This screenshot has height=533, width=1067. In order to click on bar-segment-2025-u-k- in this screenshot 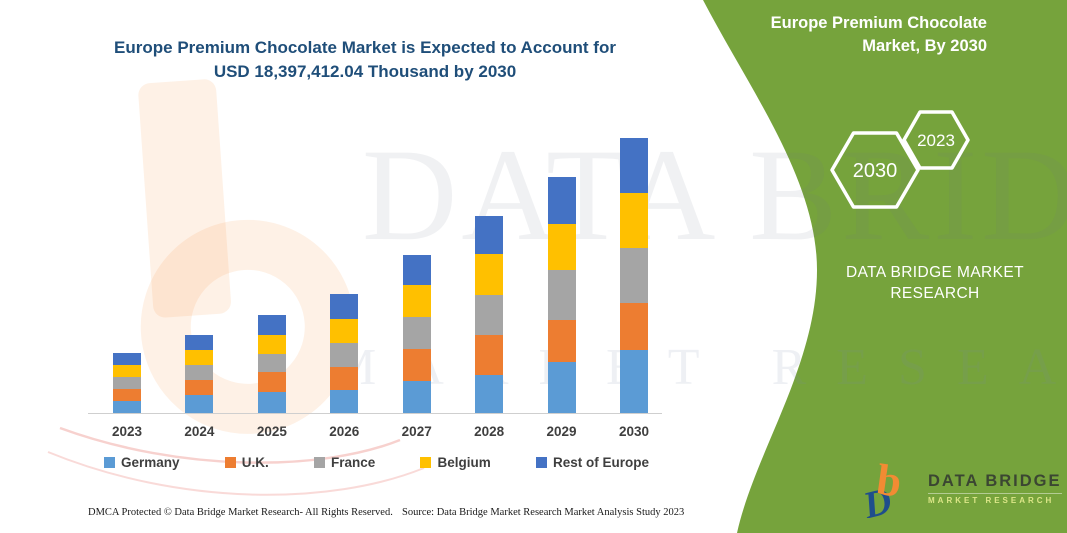, I will do `click(271, 382)`.